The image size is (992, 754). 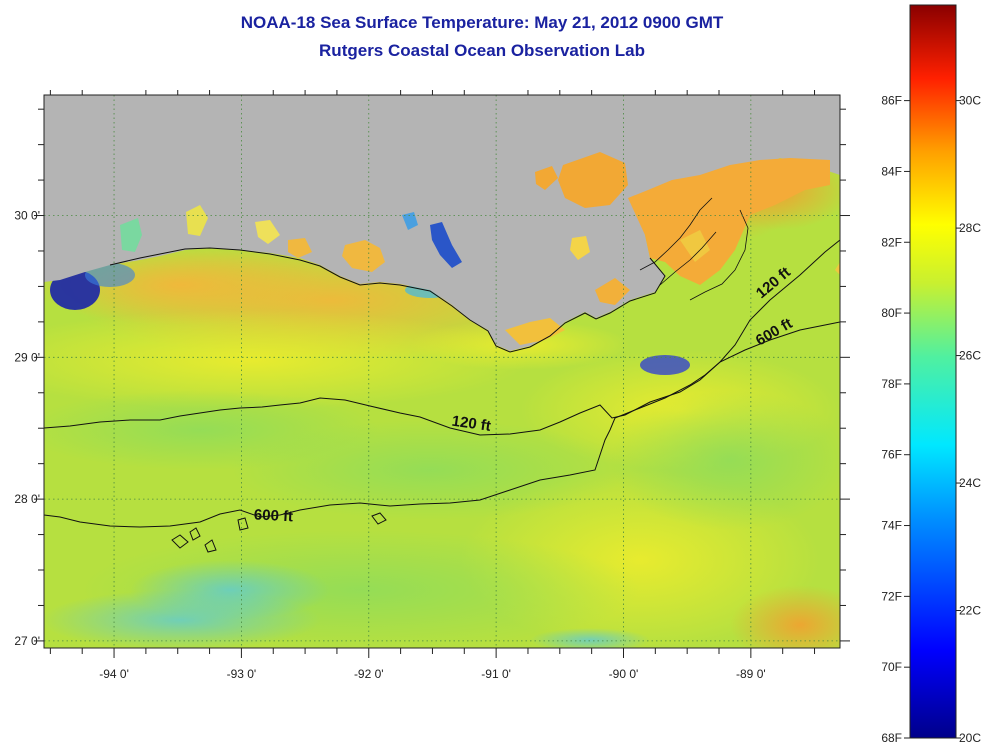 What do you see at coordinates (891, 738) in the screenshot?
I see `colorbar-f-label: 68F` at bounding box center [891, 738].